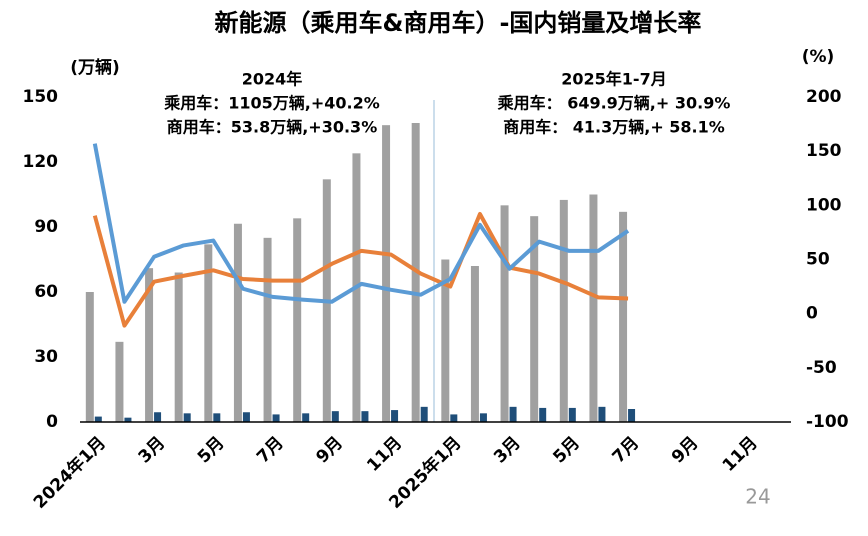 The image size is (868, 536). What do you see at coordinates (818, 260) in the screenshot?
I see `y2-tick-label: 50` at bounding box center [818, 260].